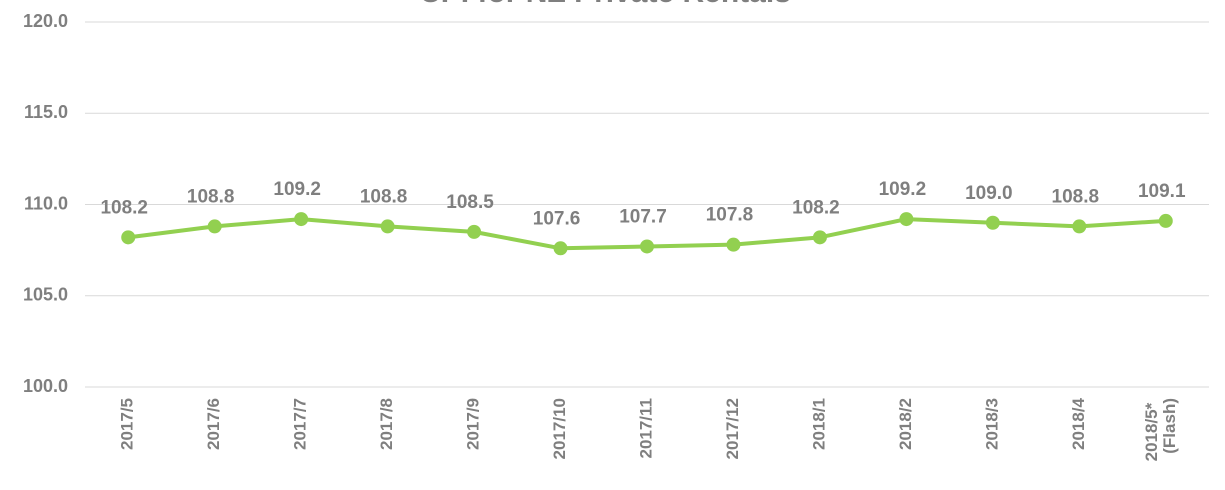  Describe the element at coordinates (645, 428) in the screenshot. I see `x-tick-label: 2017/11` at that location.